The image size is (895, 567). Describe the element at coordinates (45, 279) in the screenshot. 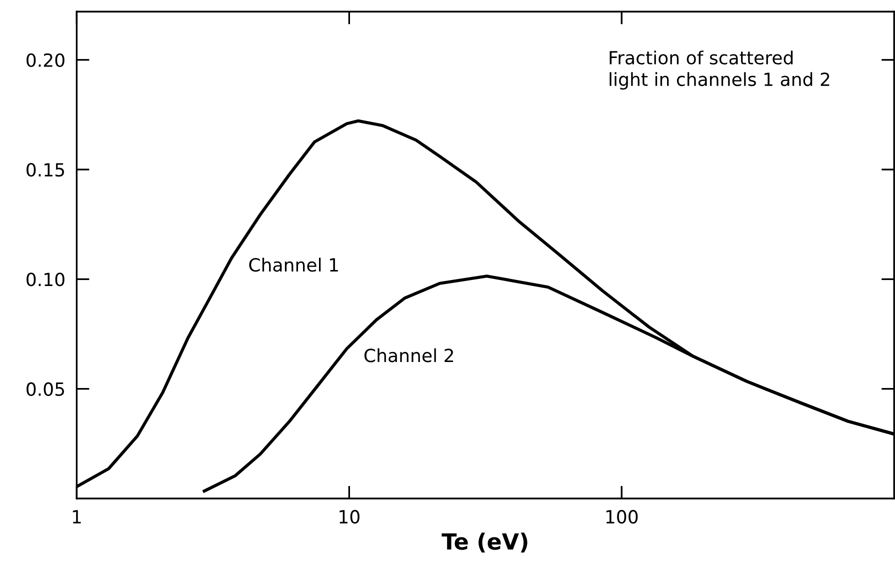

I see `y-tick-label: 0.10` at that location.